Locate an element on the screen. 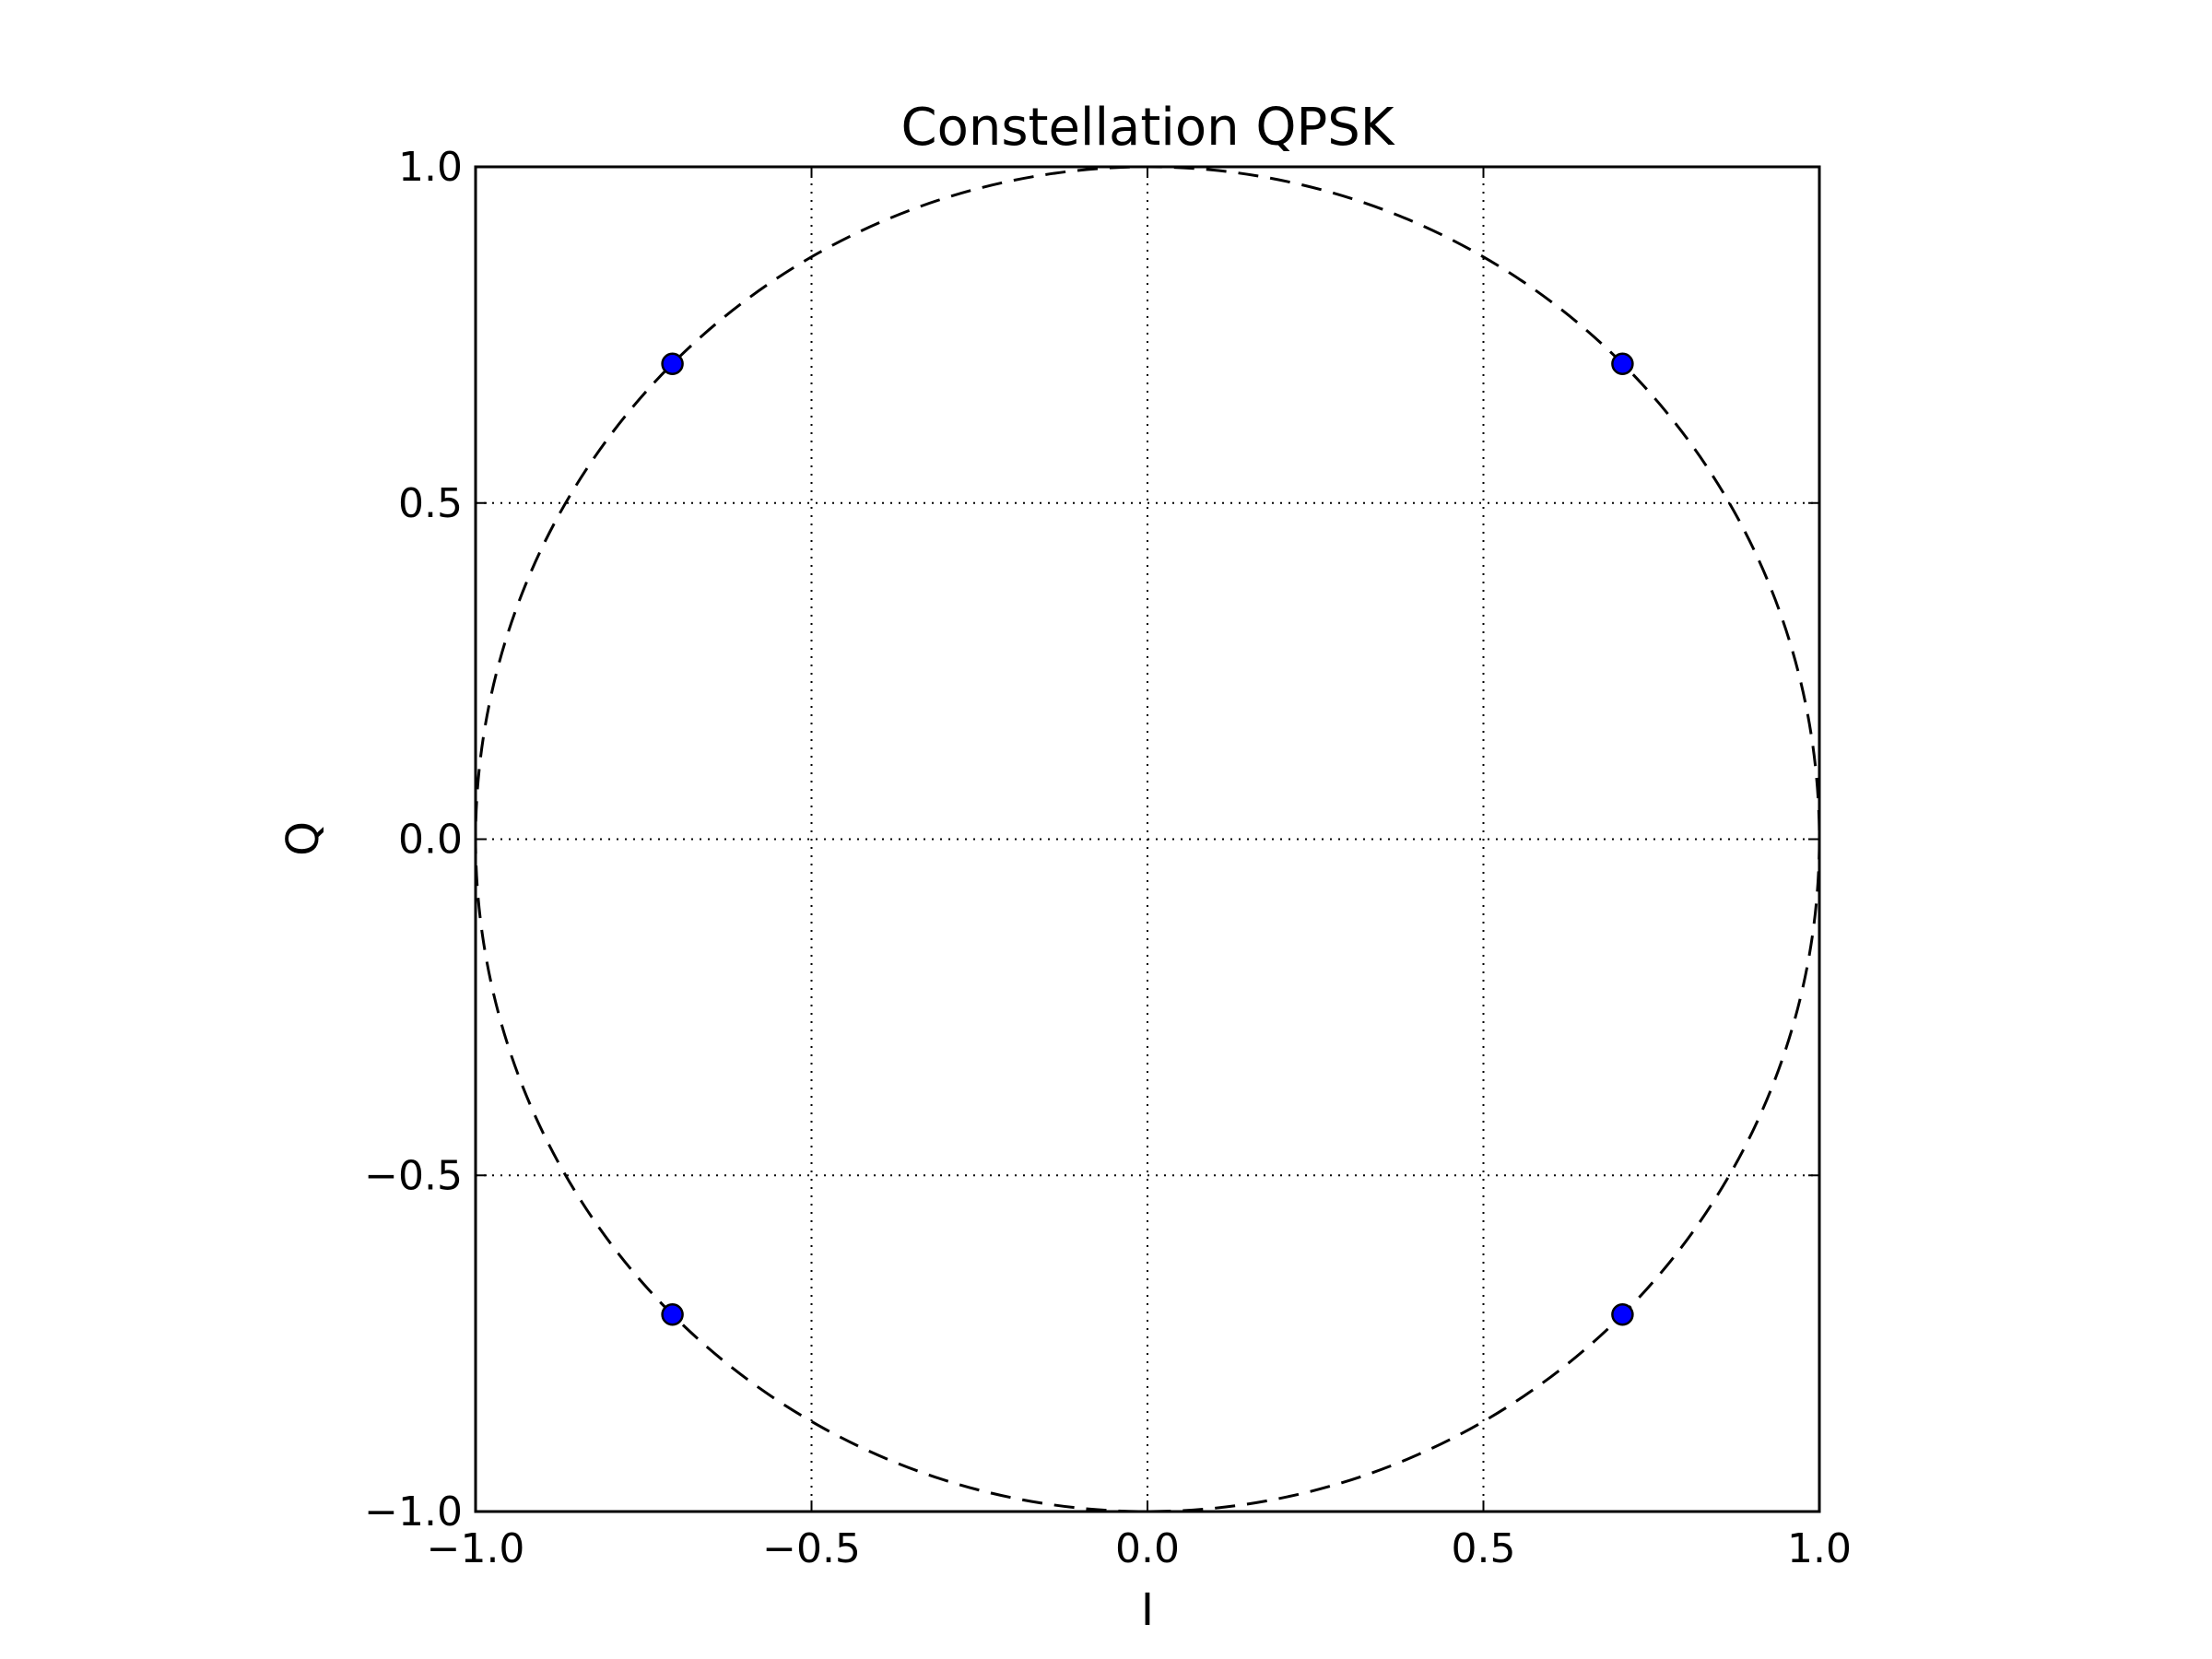  x-tick-label: 1.0 is located at coordinates (1819, 1548).